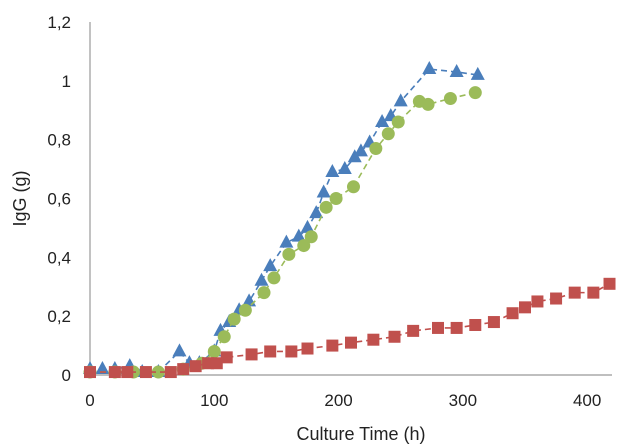 Image resolution: width=618 pixels, height=446 pixels. What do you see at coordinates (59, 22) in the screenshot?
I see `y-tick-label: 1,2` at bounding box center [59, 22].